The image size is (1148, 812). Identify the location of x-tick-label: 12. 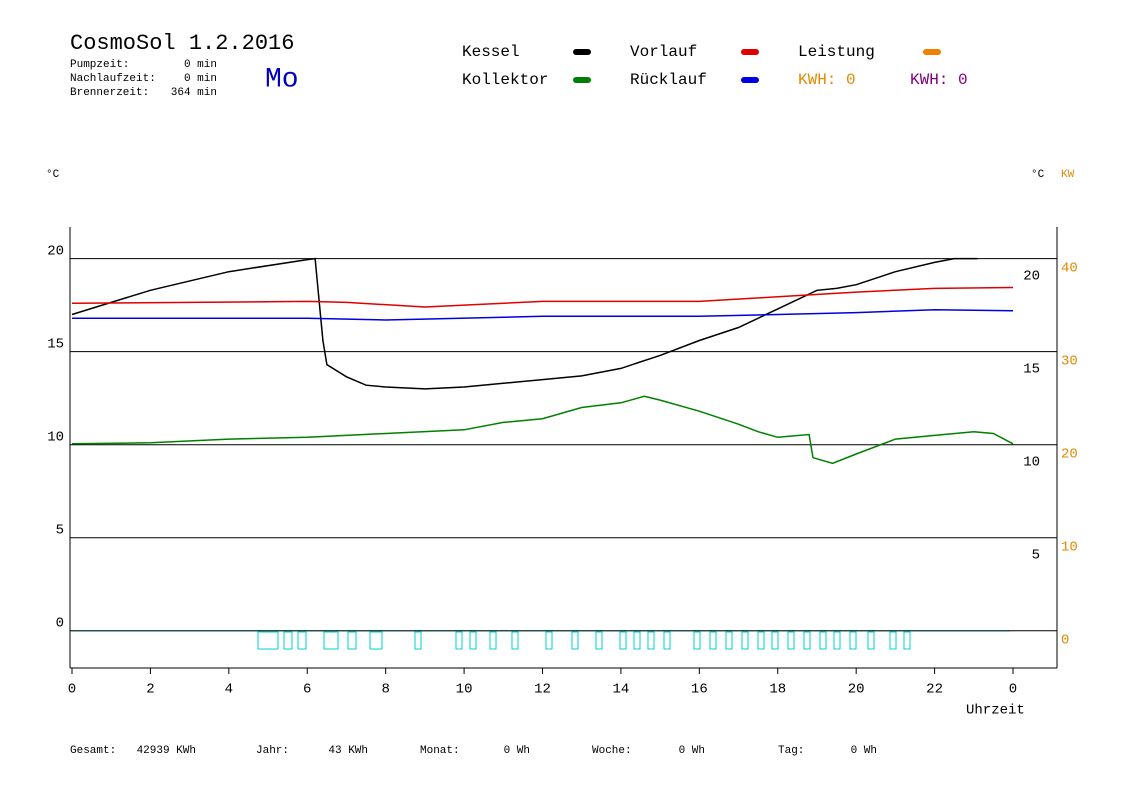
(542, 690).